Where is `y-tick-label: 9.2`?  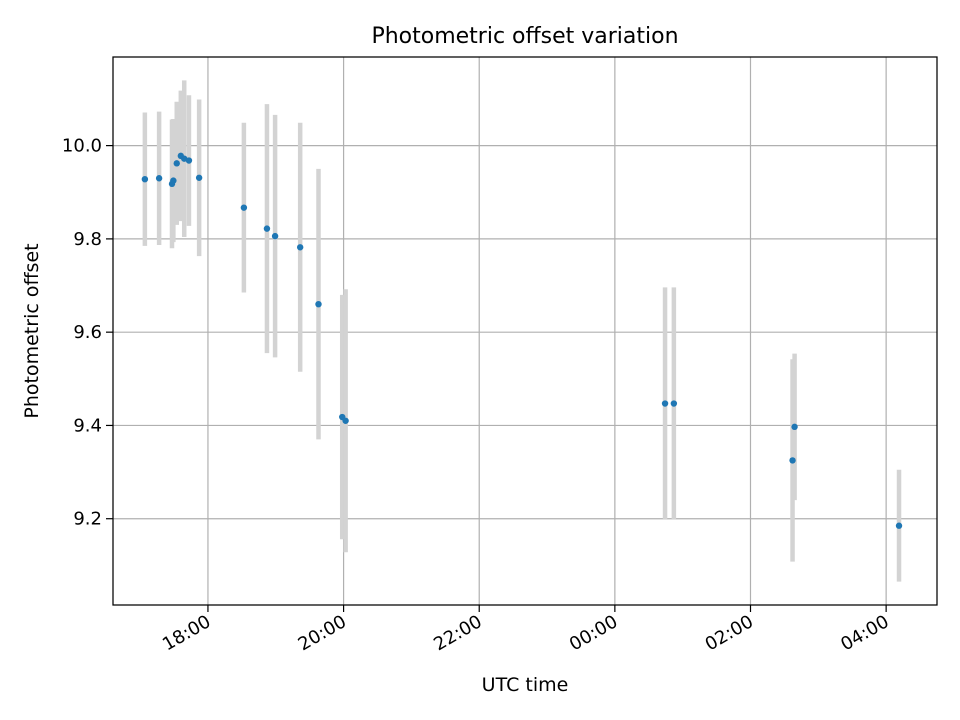 y-tick-label: 9.2 is located at coordinates (87, 519).